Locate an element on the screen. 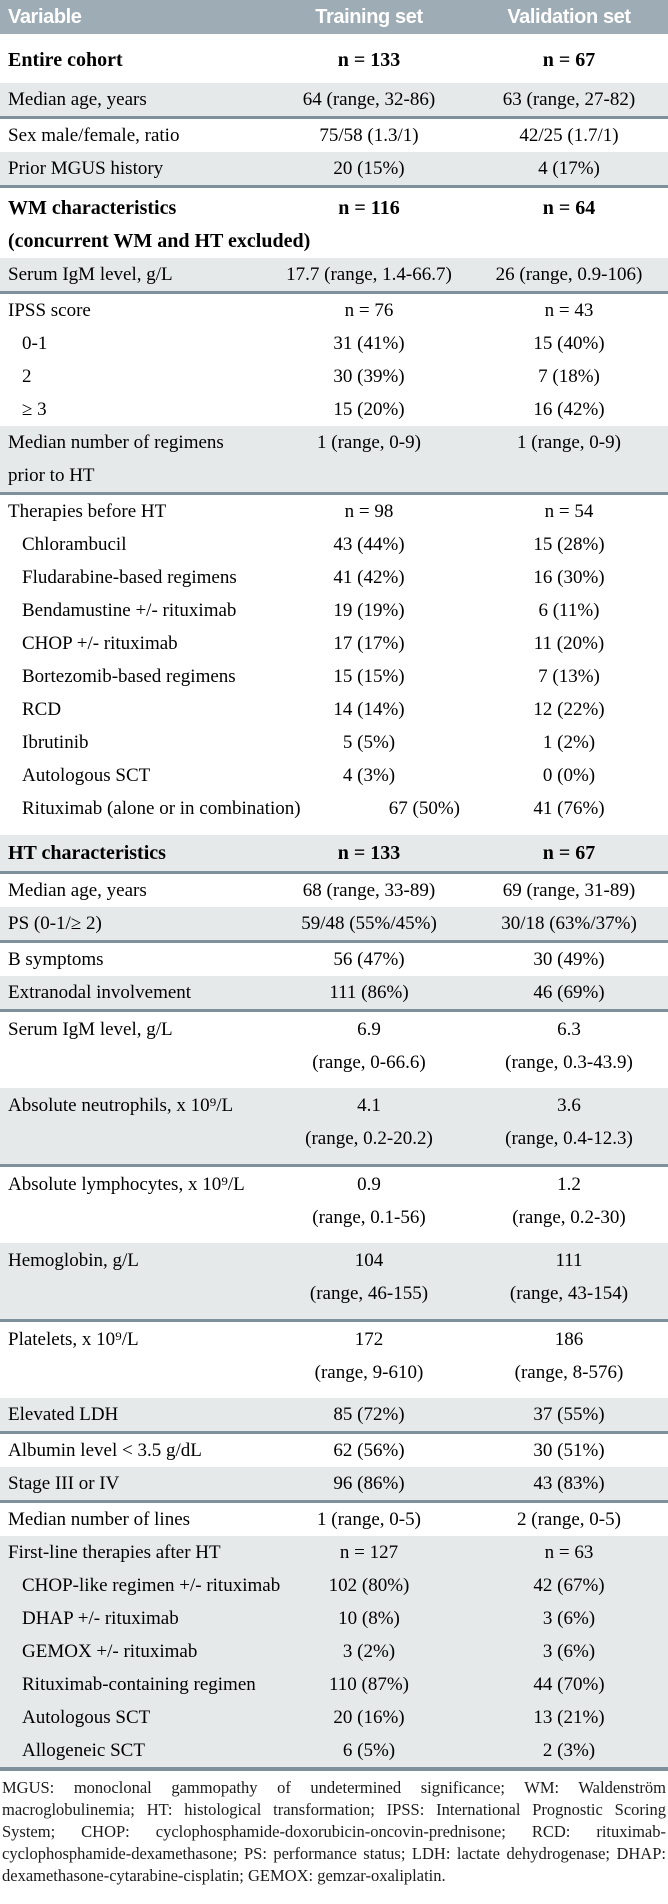 Image resolution: width=668 pixels, height=1904 pixels. training-set-value: 5 (5%) is located at coordinates (369, 742).